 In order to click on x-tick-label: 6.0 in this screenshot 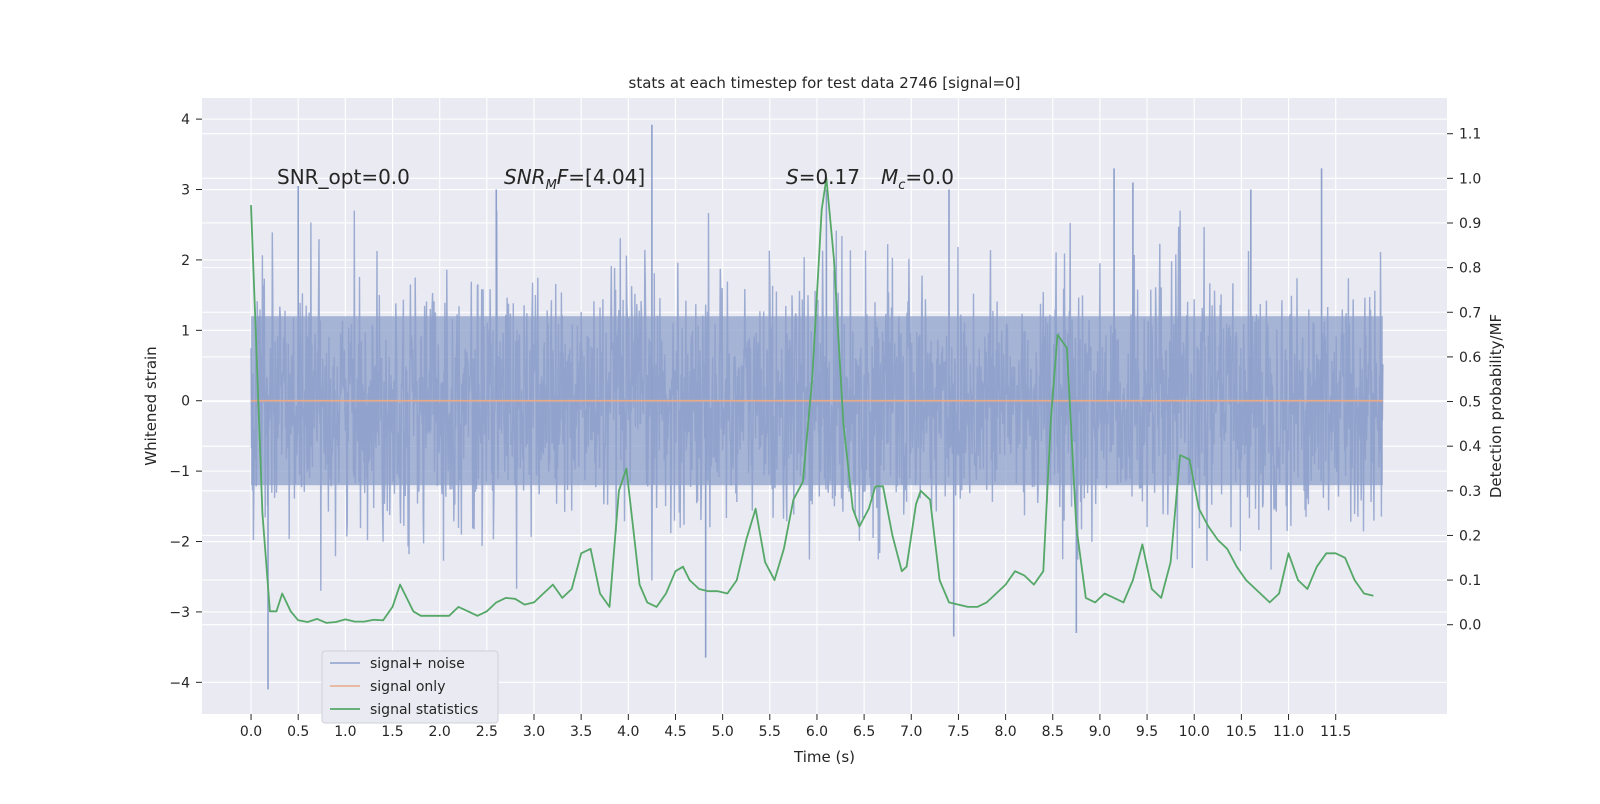, I will do `click(817, 732)`.